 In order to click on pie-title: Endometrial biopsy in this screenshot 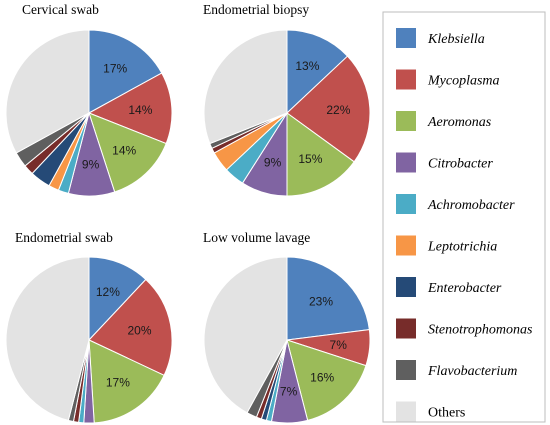, I will do `click(256, 9)`.